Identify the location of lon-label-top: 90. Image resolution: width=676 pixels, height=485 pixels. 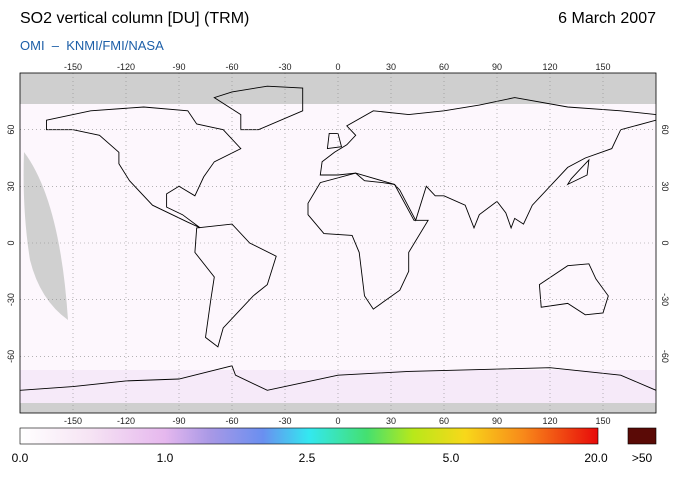
(497, 67).